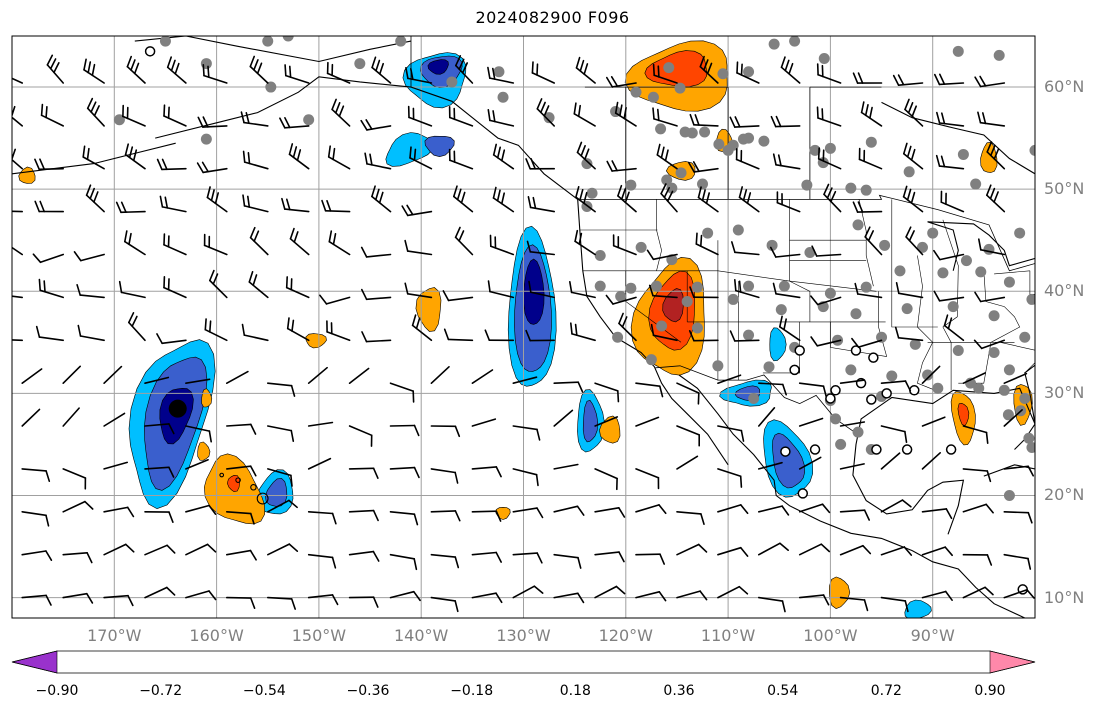  What do you see at coordinates (1064, 597) in the screenshot?
I see `lat-tick-label: 10°N` at bounding box center [1064, 597].